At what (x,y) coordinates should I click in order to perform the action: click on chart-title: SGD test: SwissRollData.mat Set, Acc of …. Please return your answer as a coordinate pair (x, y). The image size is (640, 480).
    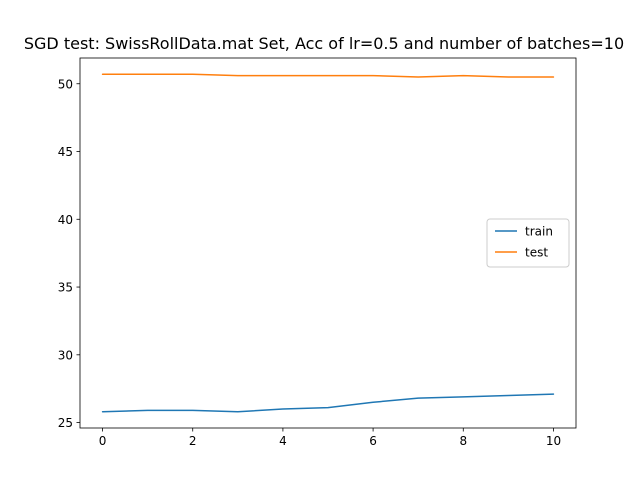
    Looking at the image, I should click on (324, 43).